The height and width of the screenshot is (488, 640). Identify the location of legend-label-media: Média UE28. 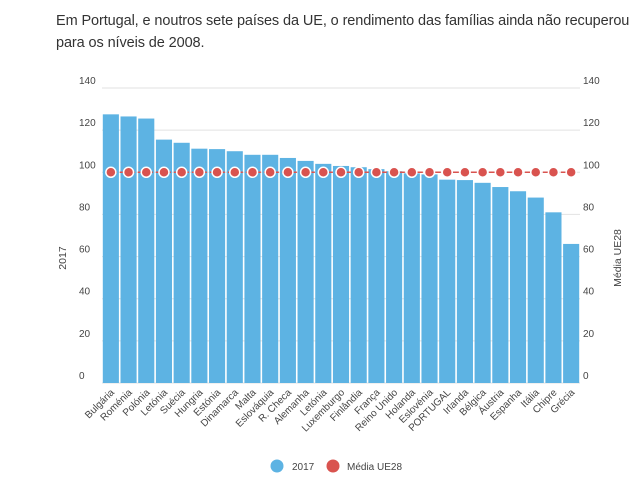
(374, 467).